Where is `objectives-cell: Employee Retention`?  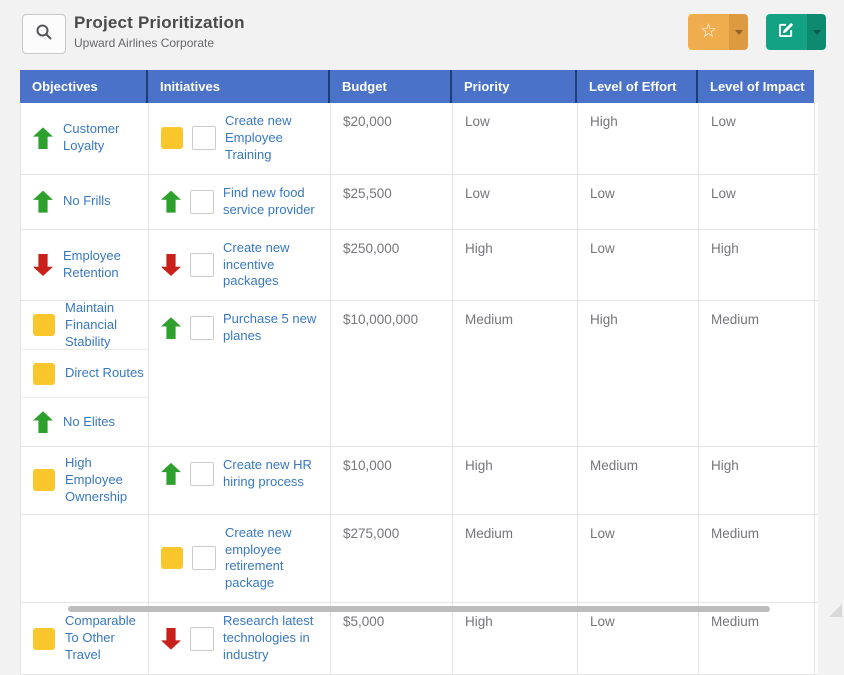
objectives-cell: Employee Retention is located at coordinates (85, 265).